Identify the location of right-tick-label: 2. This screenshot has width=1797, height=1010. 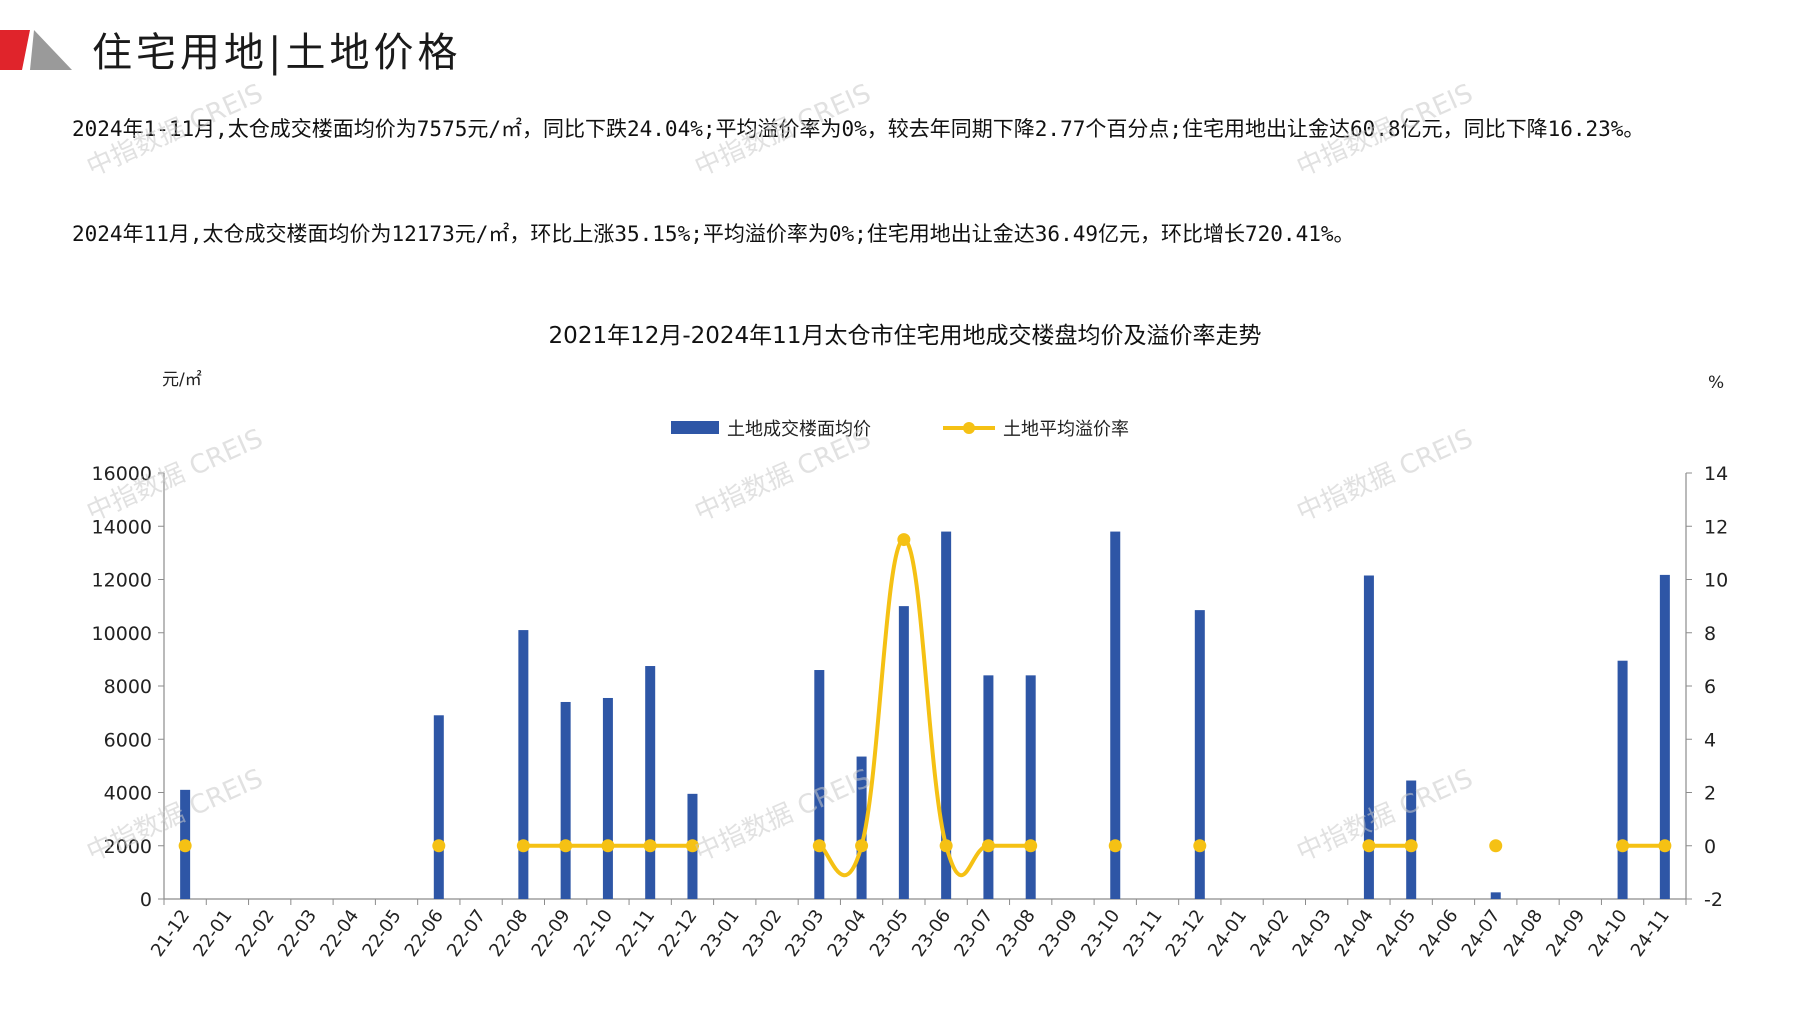
(1710, 794).